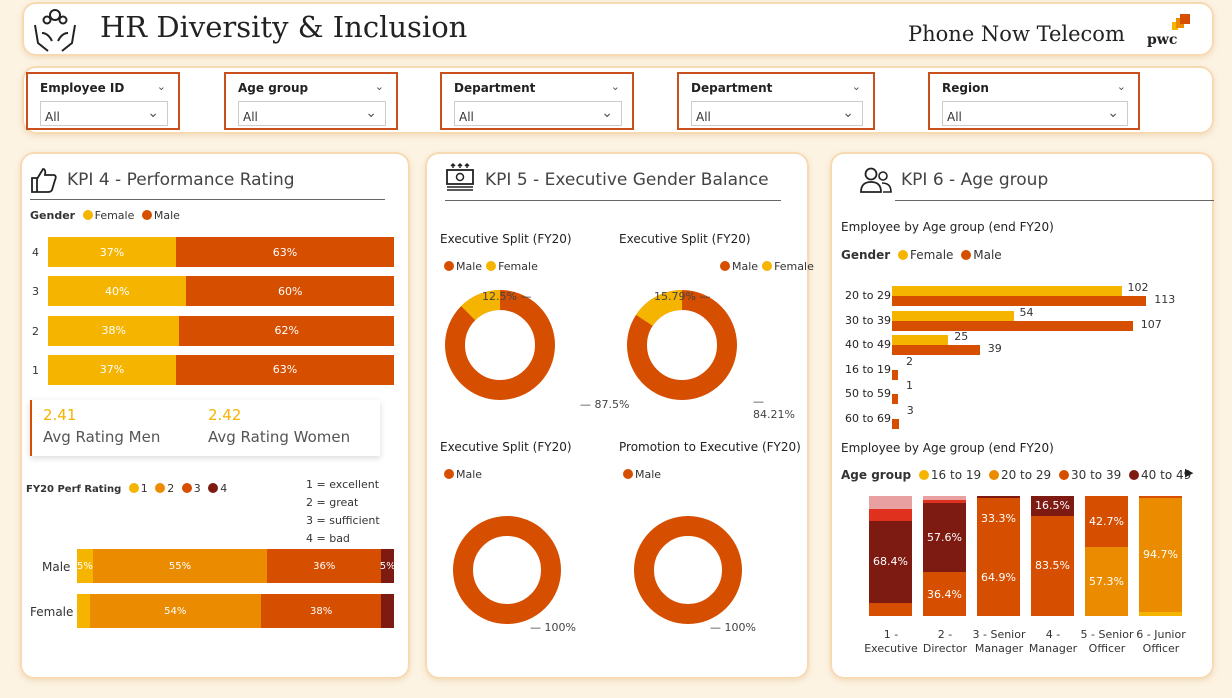 The height and width of the screenshot is (698, 1232). What do you see at coordinates (44, 180) in the screenshot?
I see `thumbs-up-icon` at bounding box center [44, 180].